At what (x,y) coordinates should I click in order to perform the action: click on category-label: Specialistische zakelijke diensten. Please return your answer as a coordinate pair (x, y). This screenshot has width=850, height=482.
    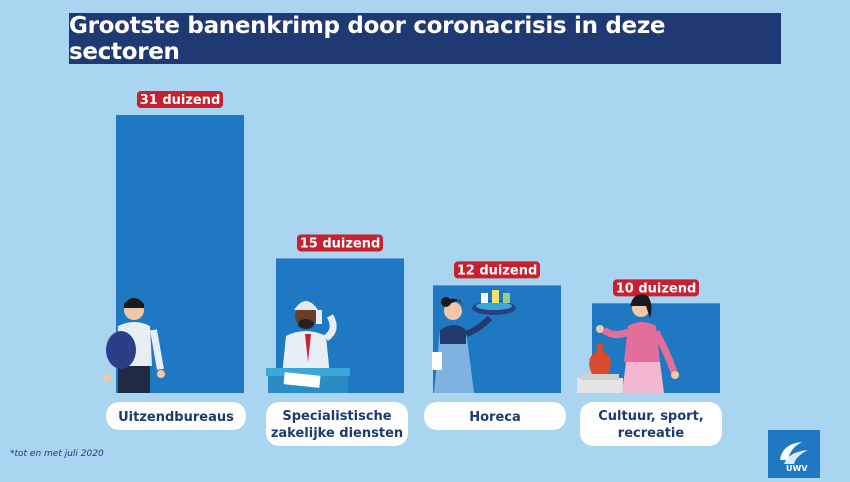
    Looking at the image, I should click on (337, 425).